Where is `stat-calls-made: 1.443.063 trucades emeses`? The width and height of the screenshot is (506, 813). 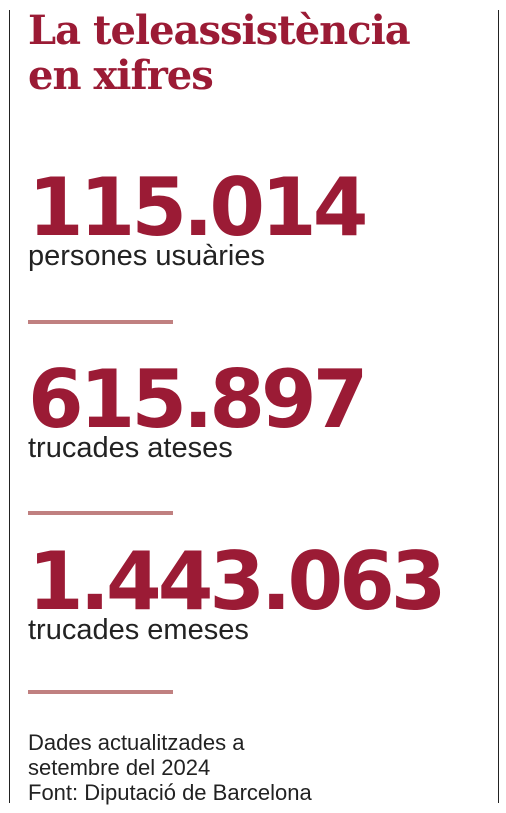
stat-calls-made: 1.443.063 trucades emeses is located at coordinates (258, 591).